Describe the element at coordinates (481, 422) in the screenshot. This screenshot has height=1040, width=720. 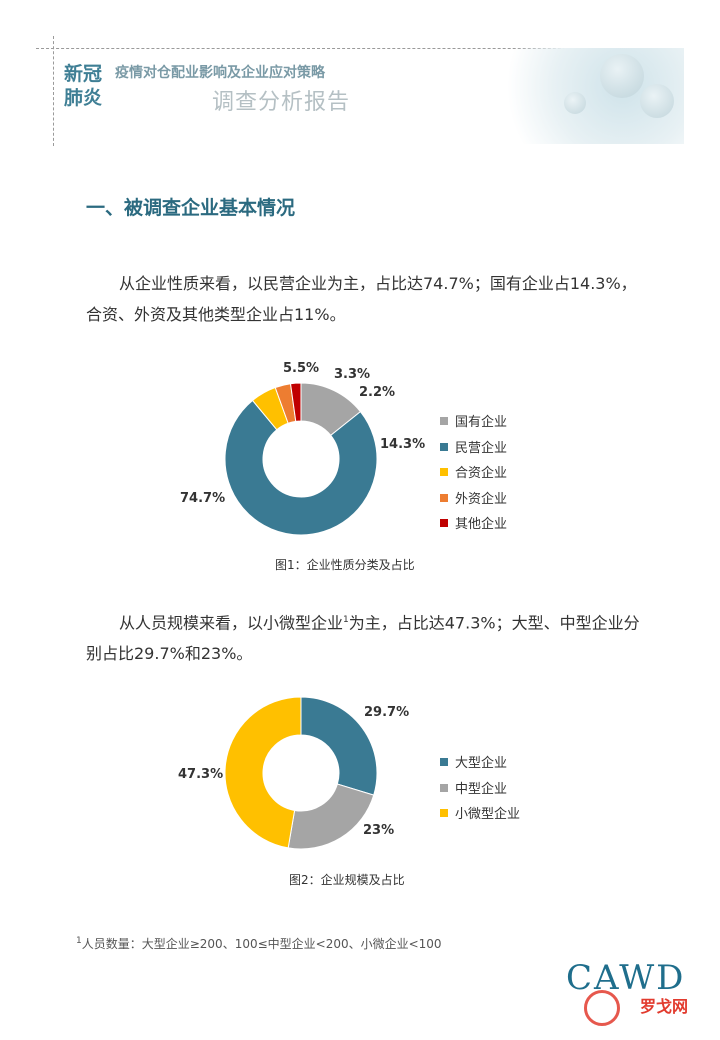
I see `legend-label: 国有企业` at that location.